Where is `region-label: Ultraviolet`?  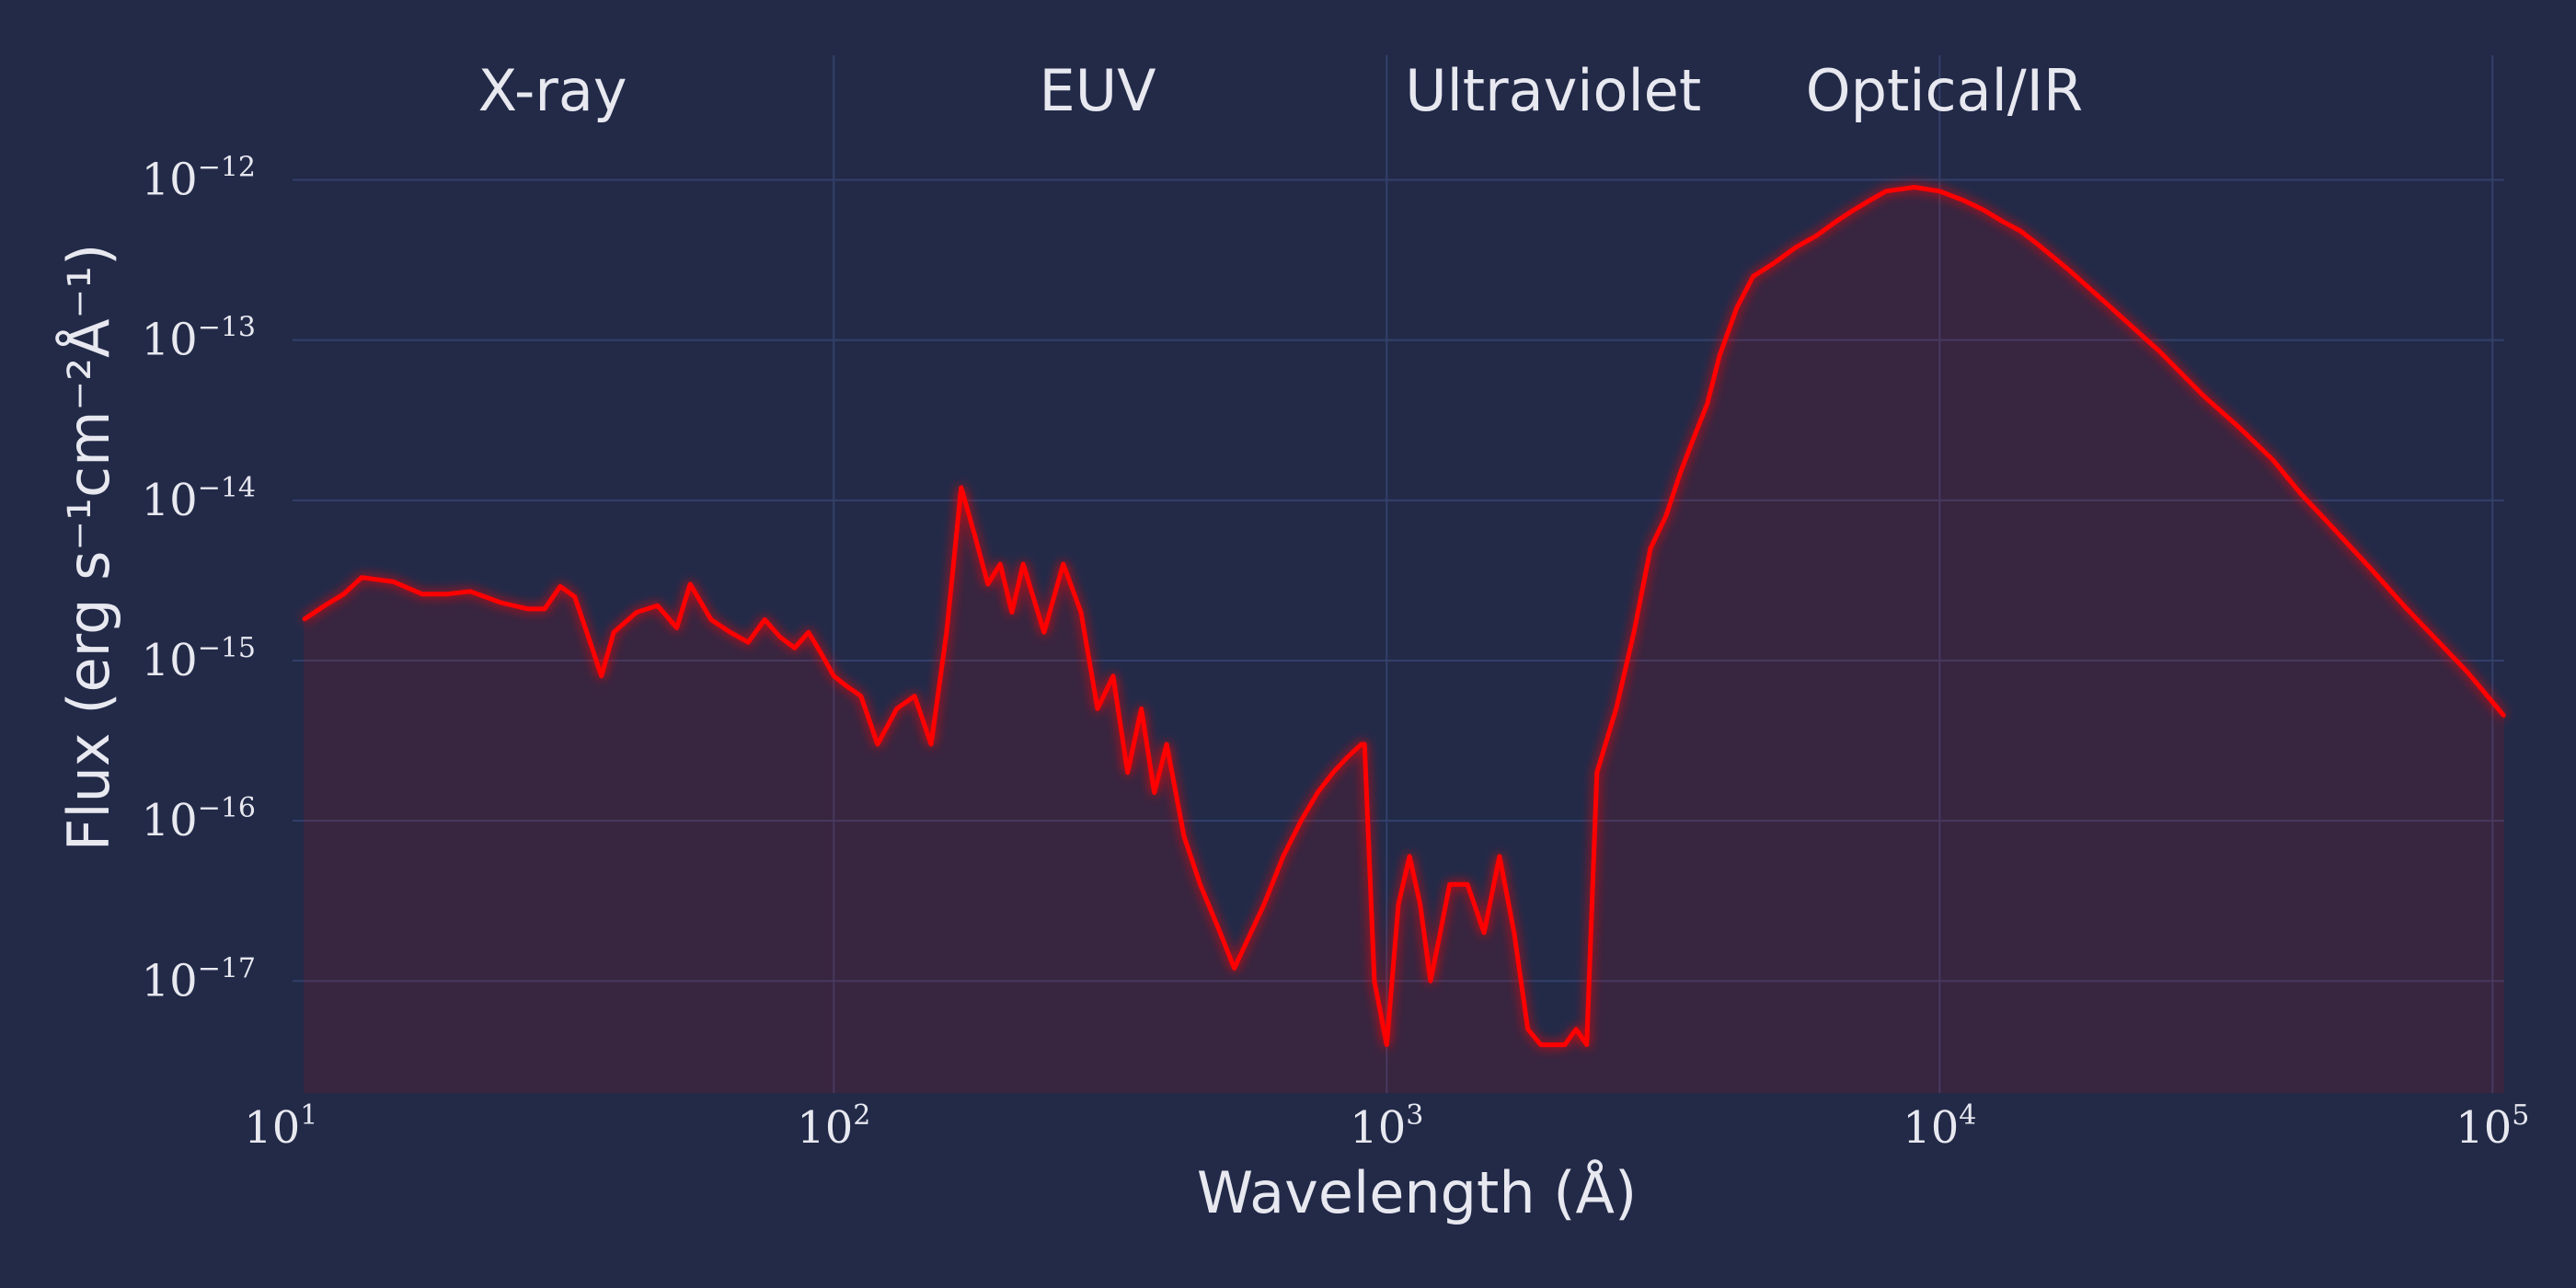 region-label: Ultraviolet is located at coordinates (1553, 90).